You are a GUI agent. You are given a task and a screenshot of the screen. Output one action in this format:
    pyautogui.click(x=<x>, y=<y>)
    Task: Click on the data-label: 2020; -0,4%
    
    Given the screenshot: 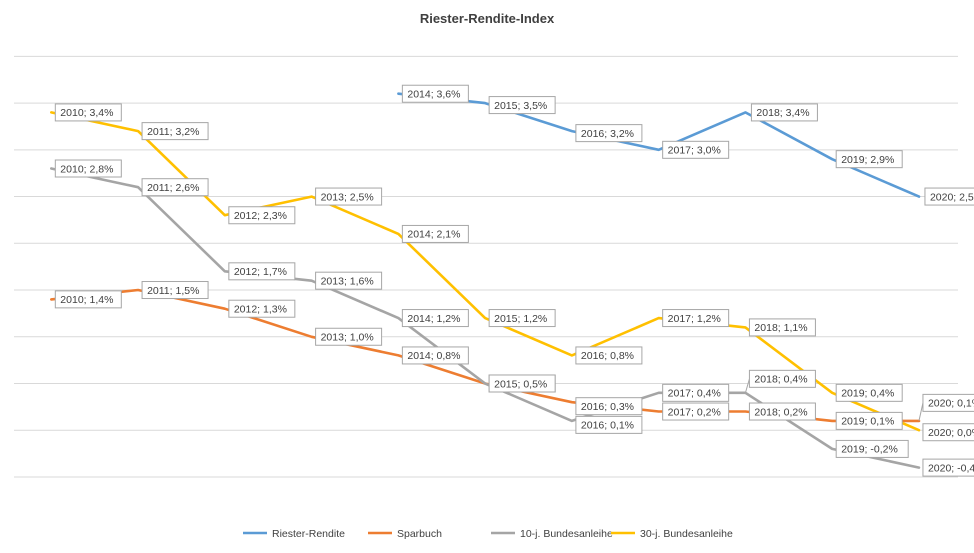 What is the action you would take?
    pyautogui.click(x=948, y=467)
    